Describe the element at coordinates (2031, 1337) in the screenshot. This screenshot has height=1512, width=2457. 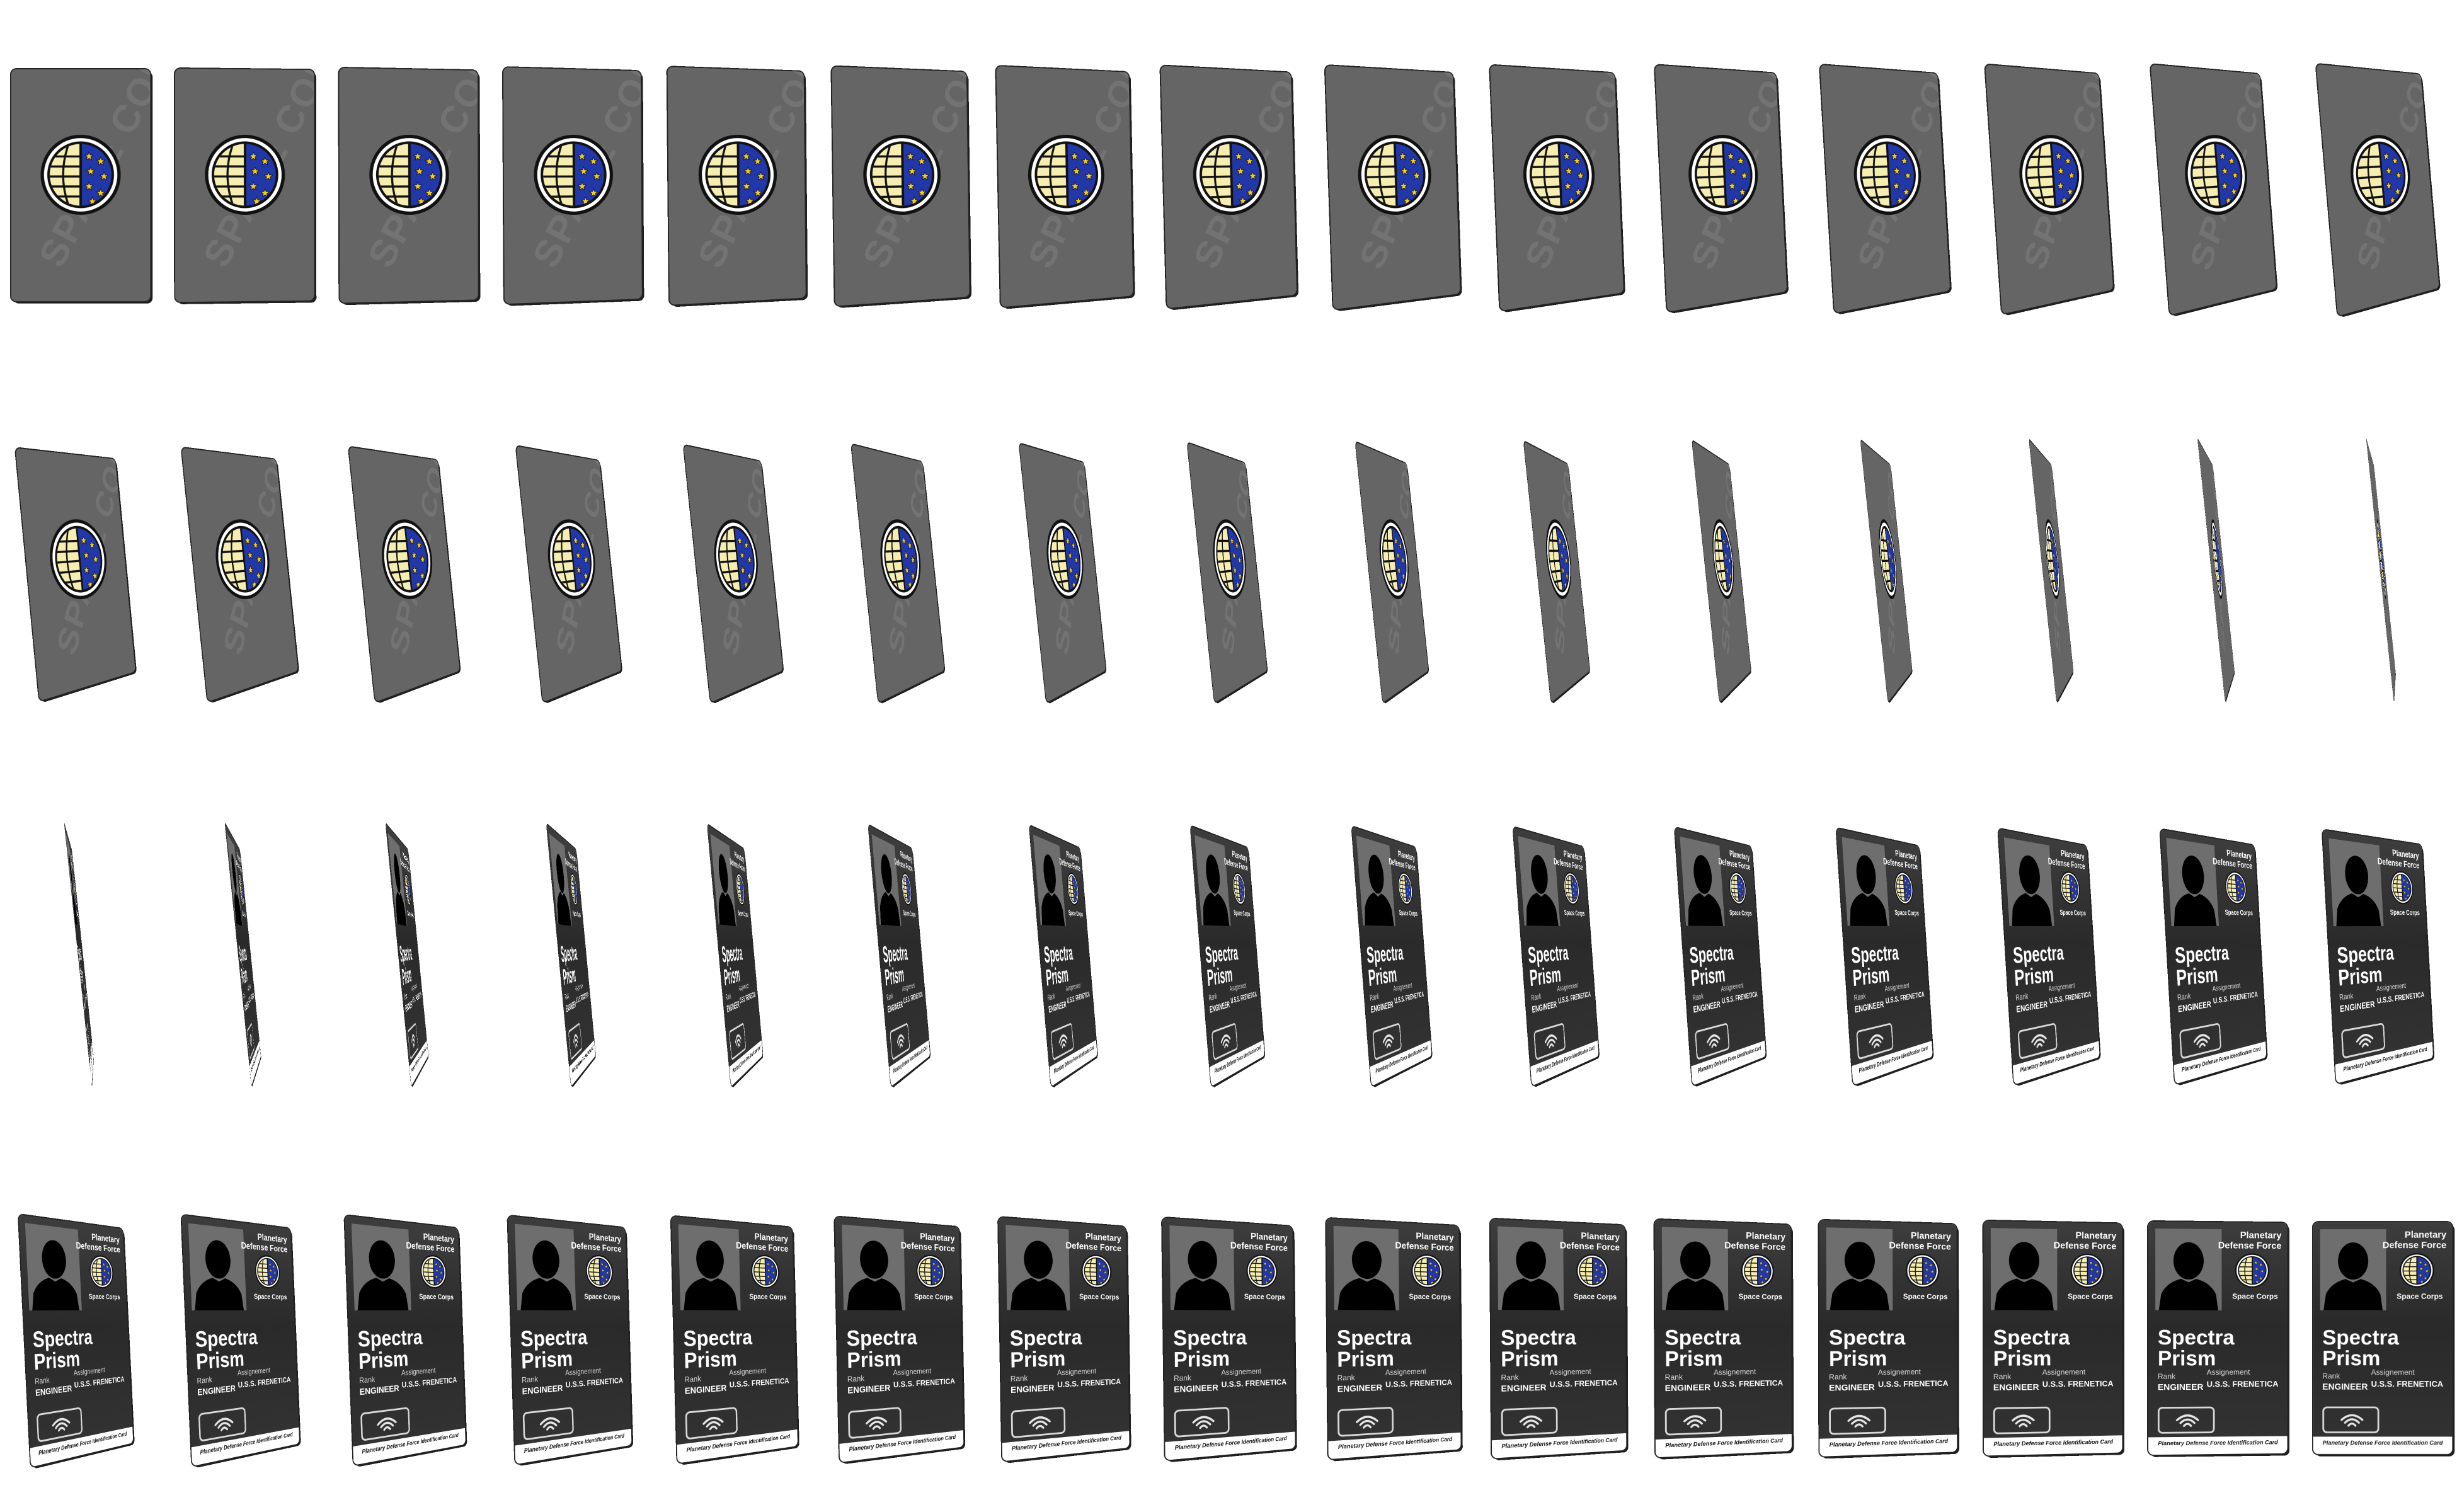
I see `holder-name-first: Spectra` at that location.